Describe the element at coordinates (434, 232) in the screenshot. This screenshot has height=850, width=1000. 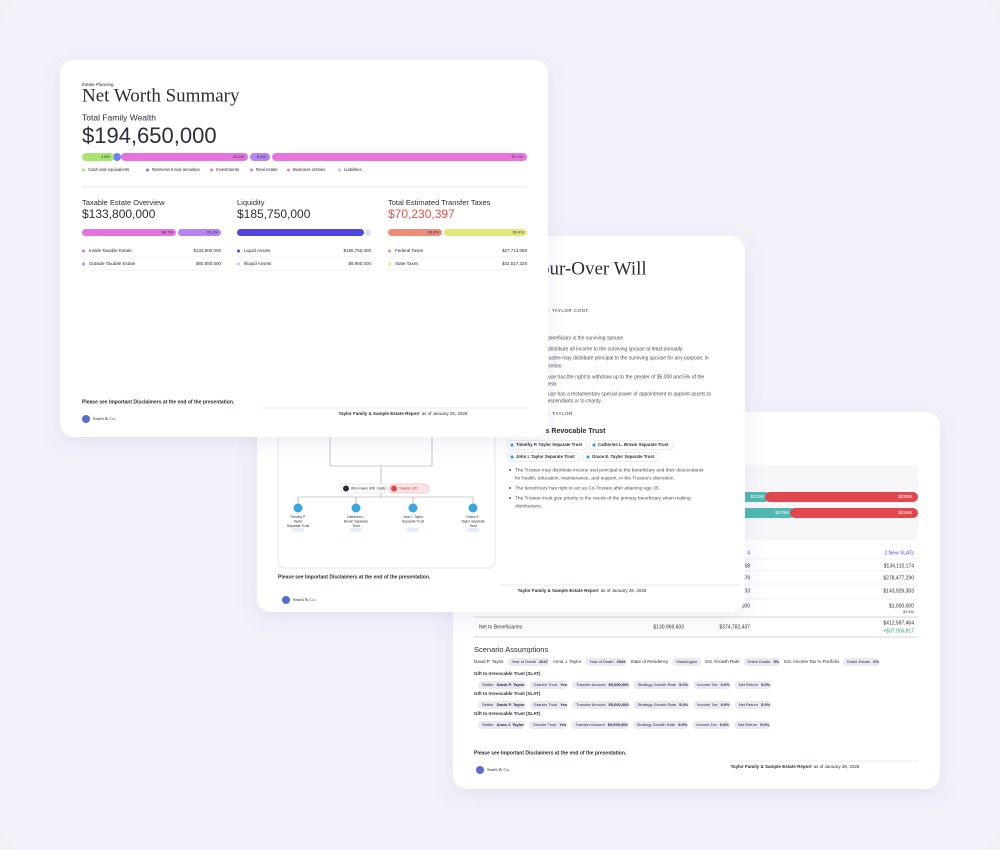
I see `bar-label: 39.6%` at that location.